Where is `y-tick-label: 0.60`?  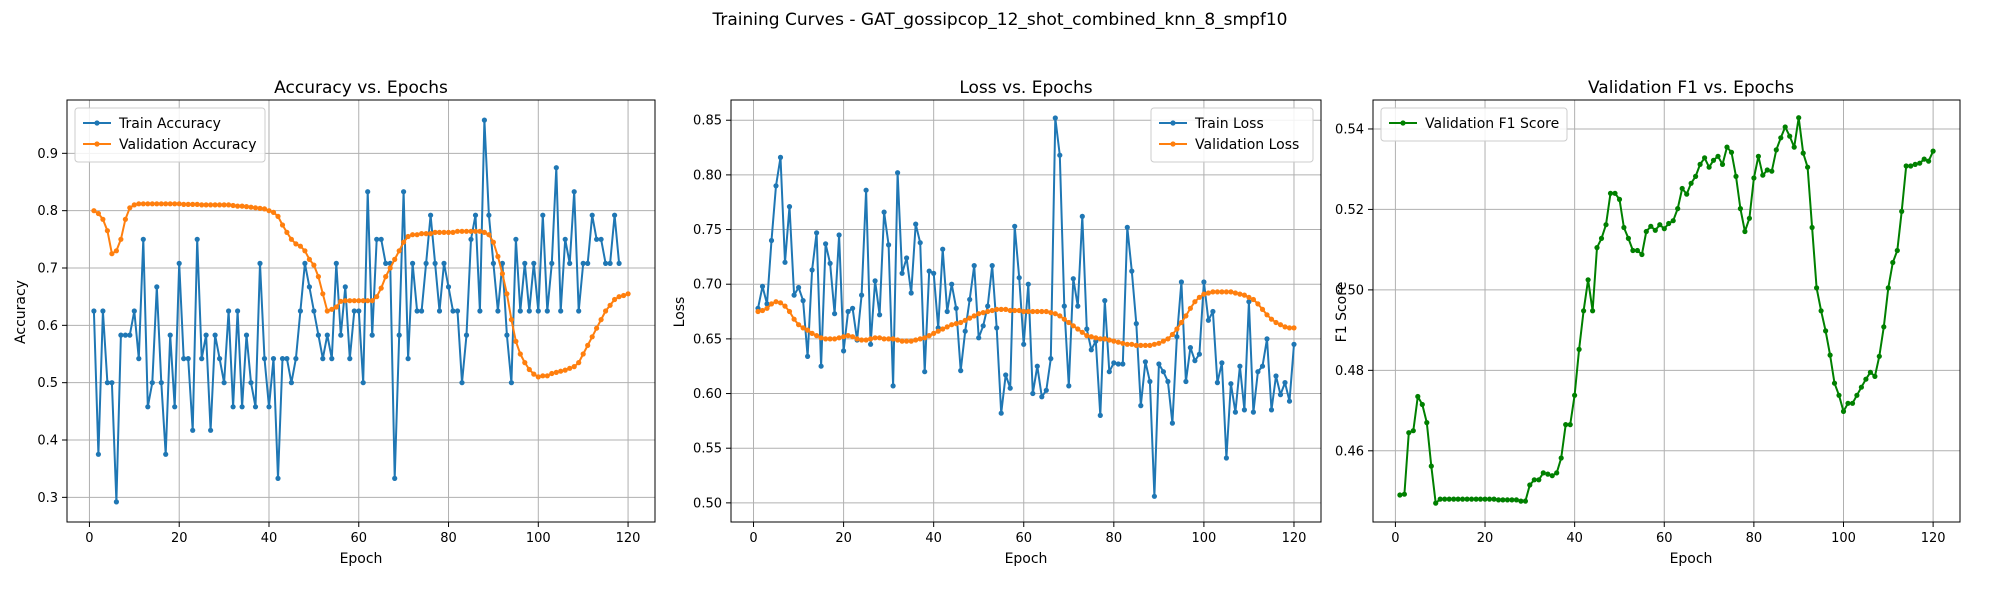
y-tick-label: 0.60 is located at coordinates (707, 394).